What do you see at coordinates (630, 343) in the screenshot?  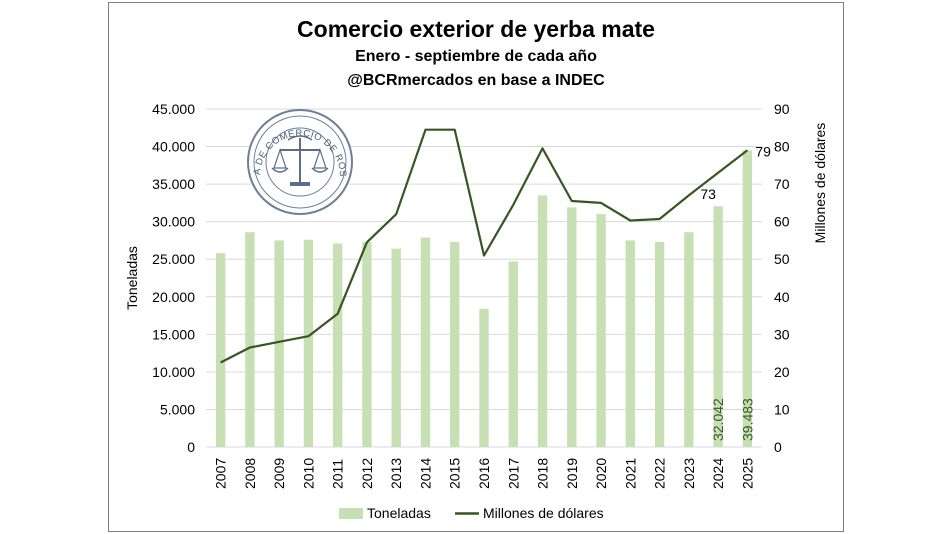 I see `bar-2021` at bounding box center [630, 343].